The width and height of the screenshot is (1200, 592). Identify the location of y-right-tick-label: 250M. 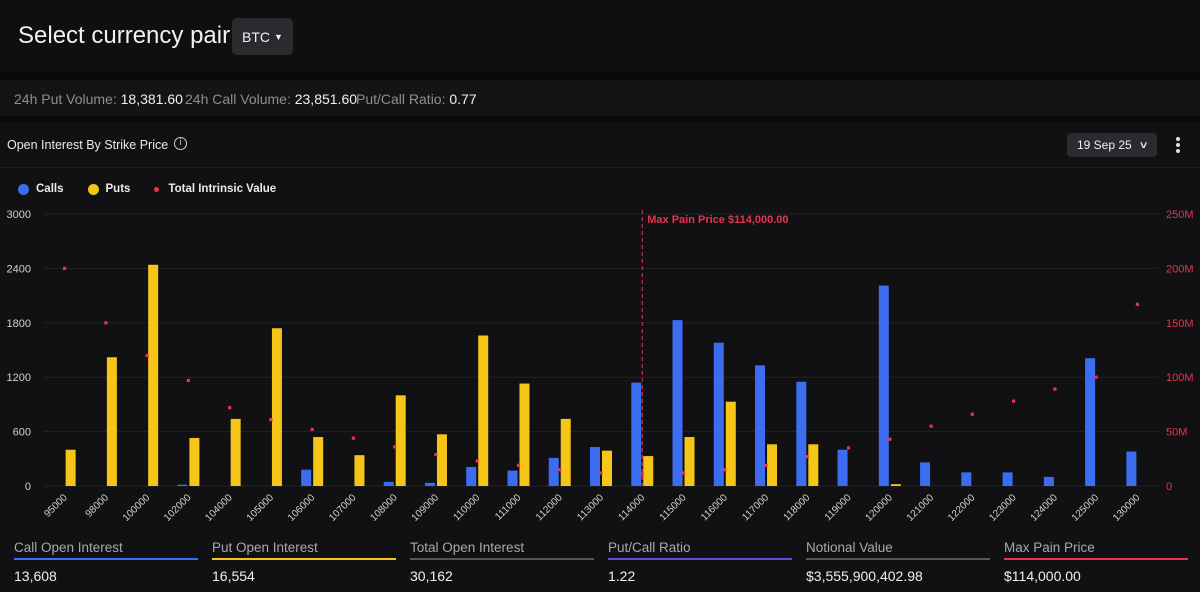
(1180, 215).